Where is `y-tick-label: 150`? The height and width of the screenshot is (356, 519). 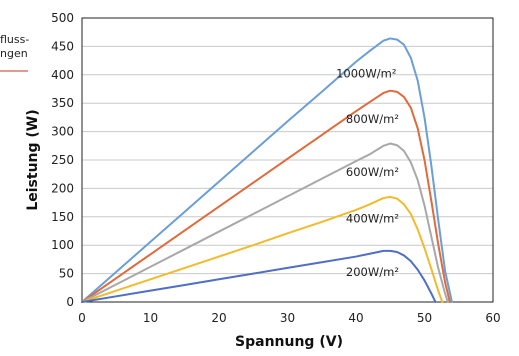
y-tick-label: 150 is located at coordinates (62, 217).